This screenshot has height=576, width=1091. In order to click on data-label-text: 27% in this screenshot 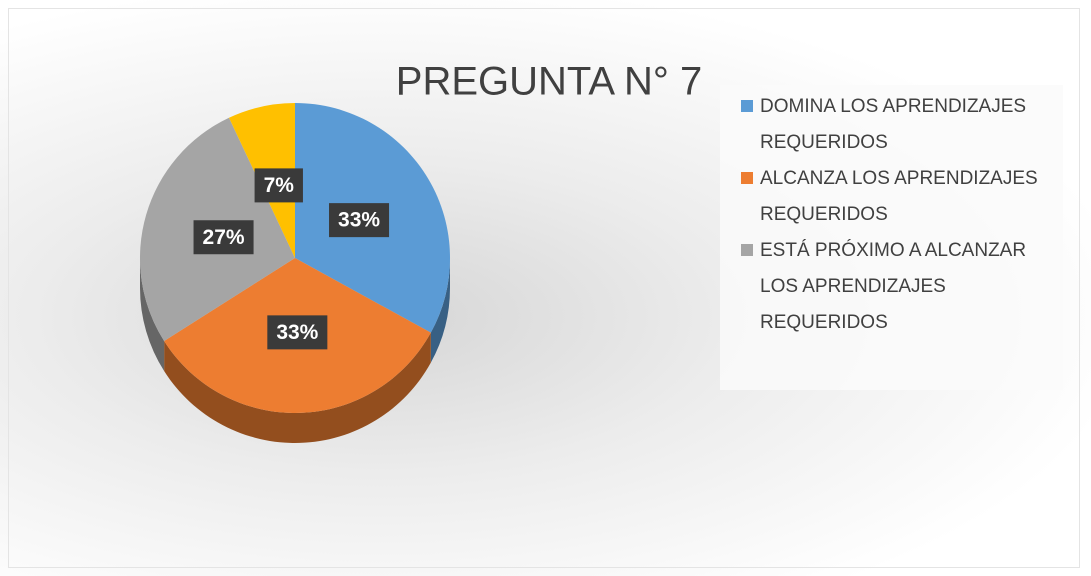, I will do `click(224, 237)`.